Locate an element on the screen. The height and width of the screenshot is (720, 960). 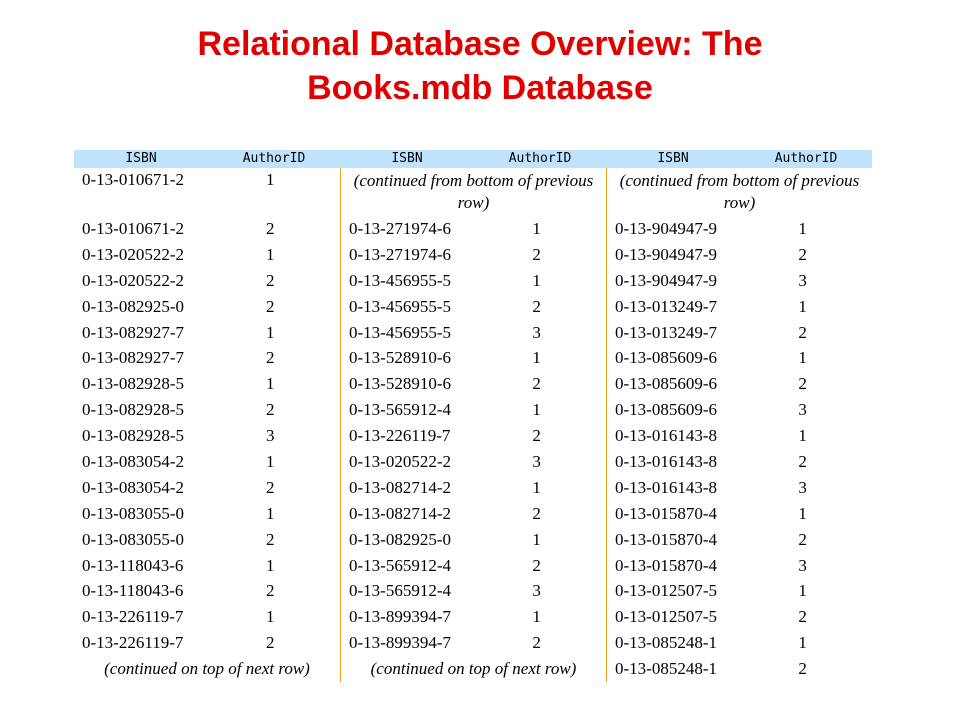
table-row: 0-13-082925-0 1 is located at coordinates (473, 540).